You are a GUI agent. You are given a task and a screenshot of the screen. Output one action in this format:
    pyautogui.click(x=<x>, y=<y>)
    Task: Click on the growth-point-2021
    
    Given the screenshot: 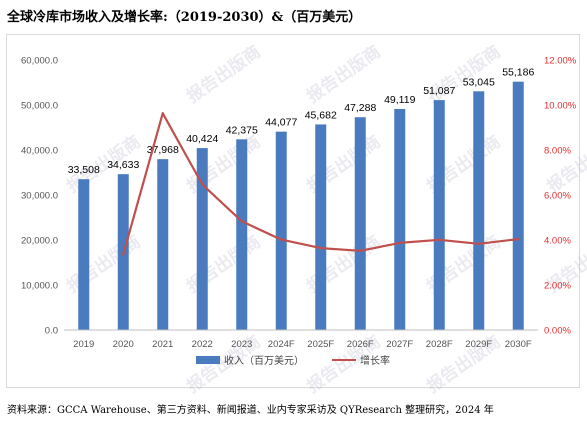 What is the action you would take?
    pyautogui.click(x=162, y=113)
    